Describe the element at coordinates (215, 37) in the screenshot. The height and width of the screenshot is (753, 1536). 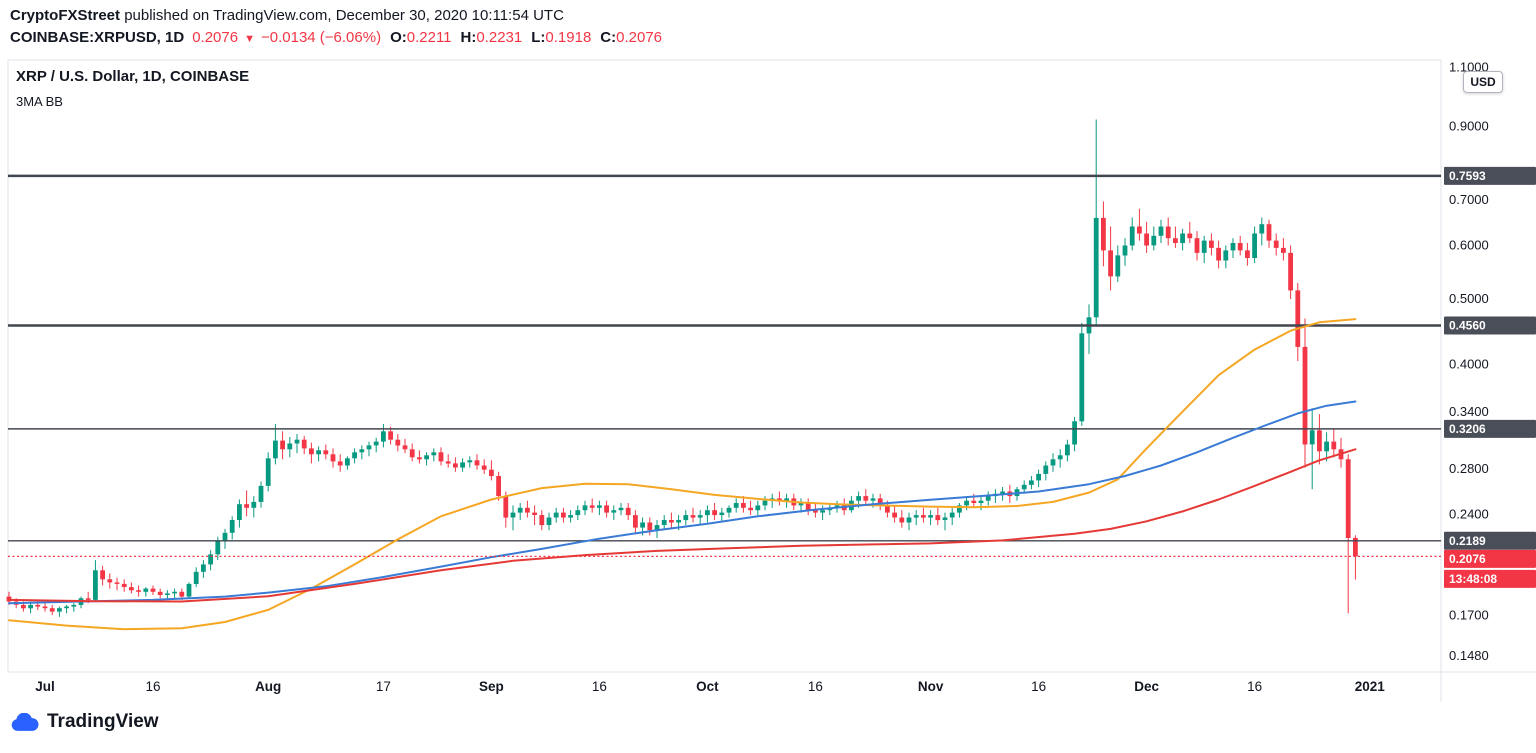
I see `last-price: 0.2076` at that location.